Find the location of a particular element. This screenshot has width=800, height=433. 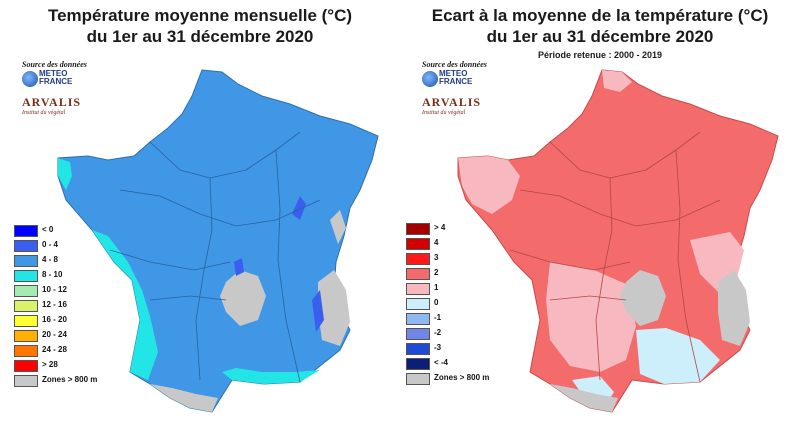

legend-item: 4 is located at coordinates (466, 243).